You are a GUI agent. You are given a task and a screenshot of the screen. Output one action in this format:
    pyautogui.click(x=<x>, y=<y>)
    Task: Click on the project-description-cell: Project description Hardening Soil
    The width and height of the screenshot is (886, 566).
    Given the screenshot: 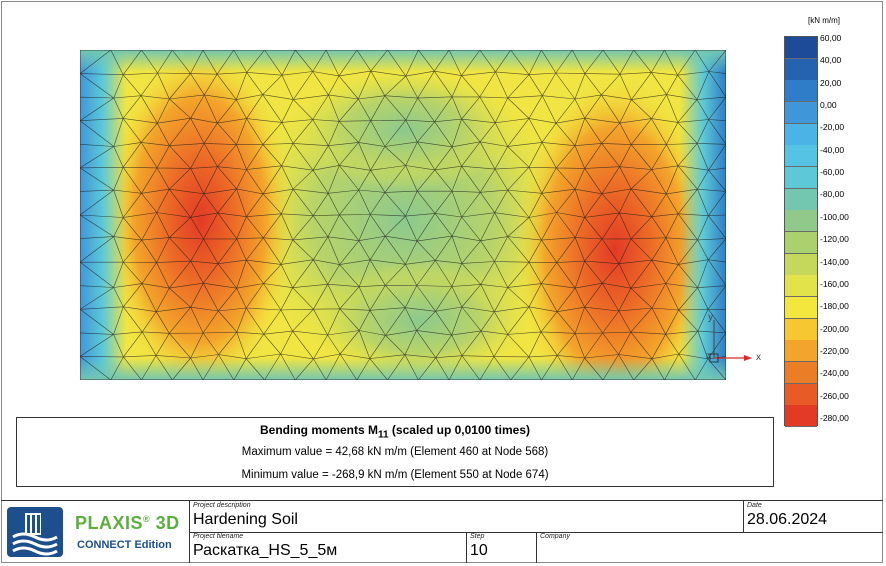 What is the action you would take?
    pyautogui.click(x=466, y=516)
    